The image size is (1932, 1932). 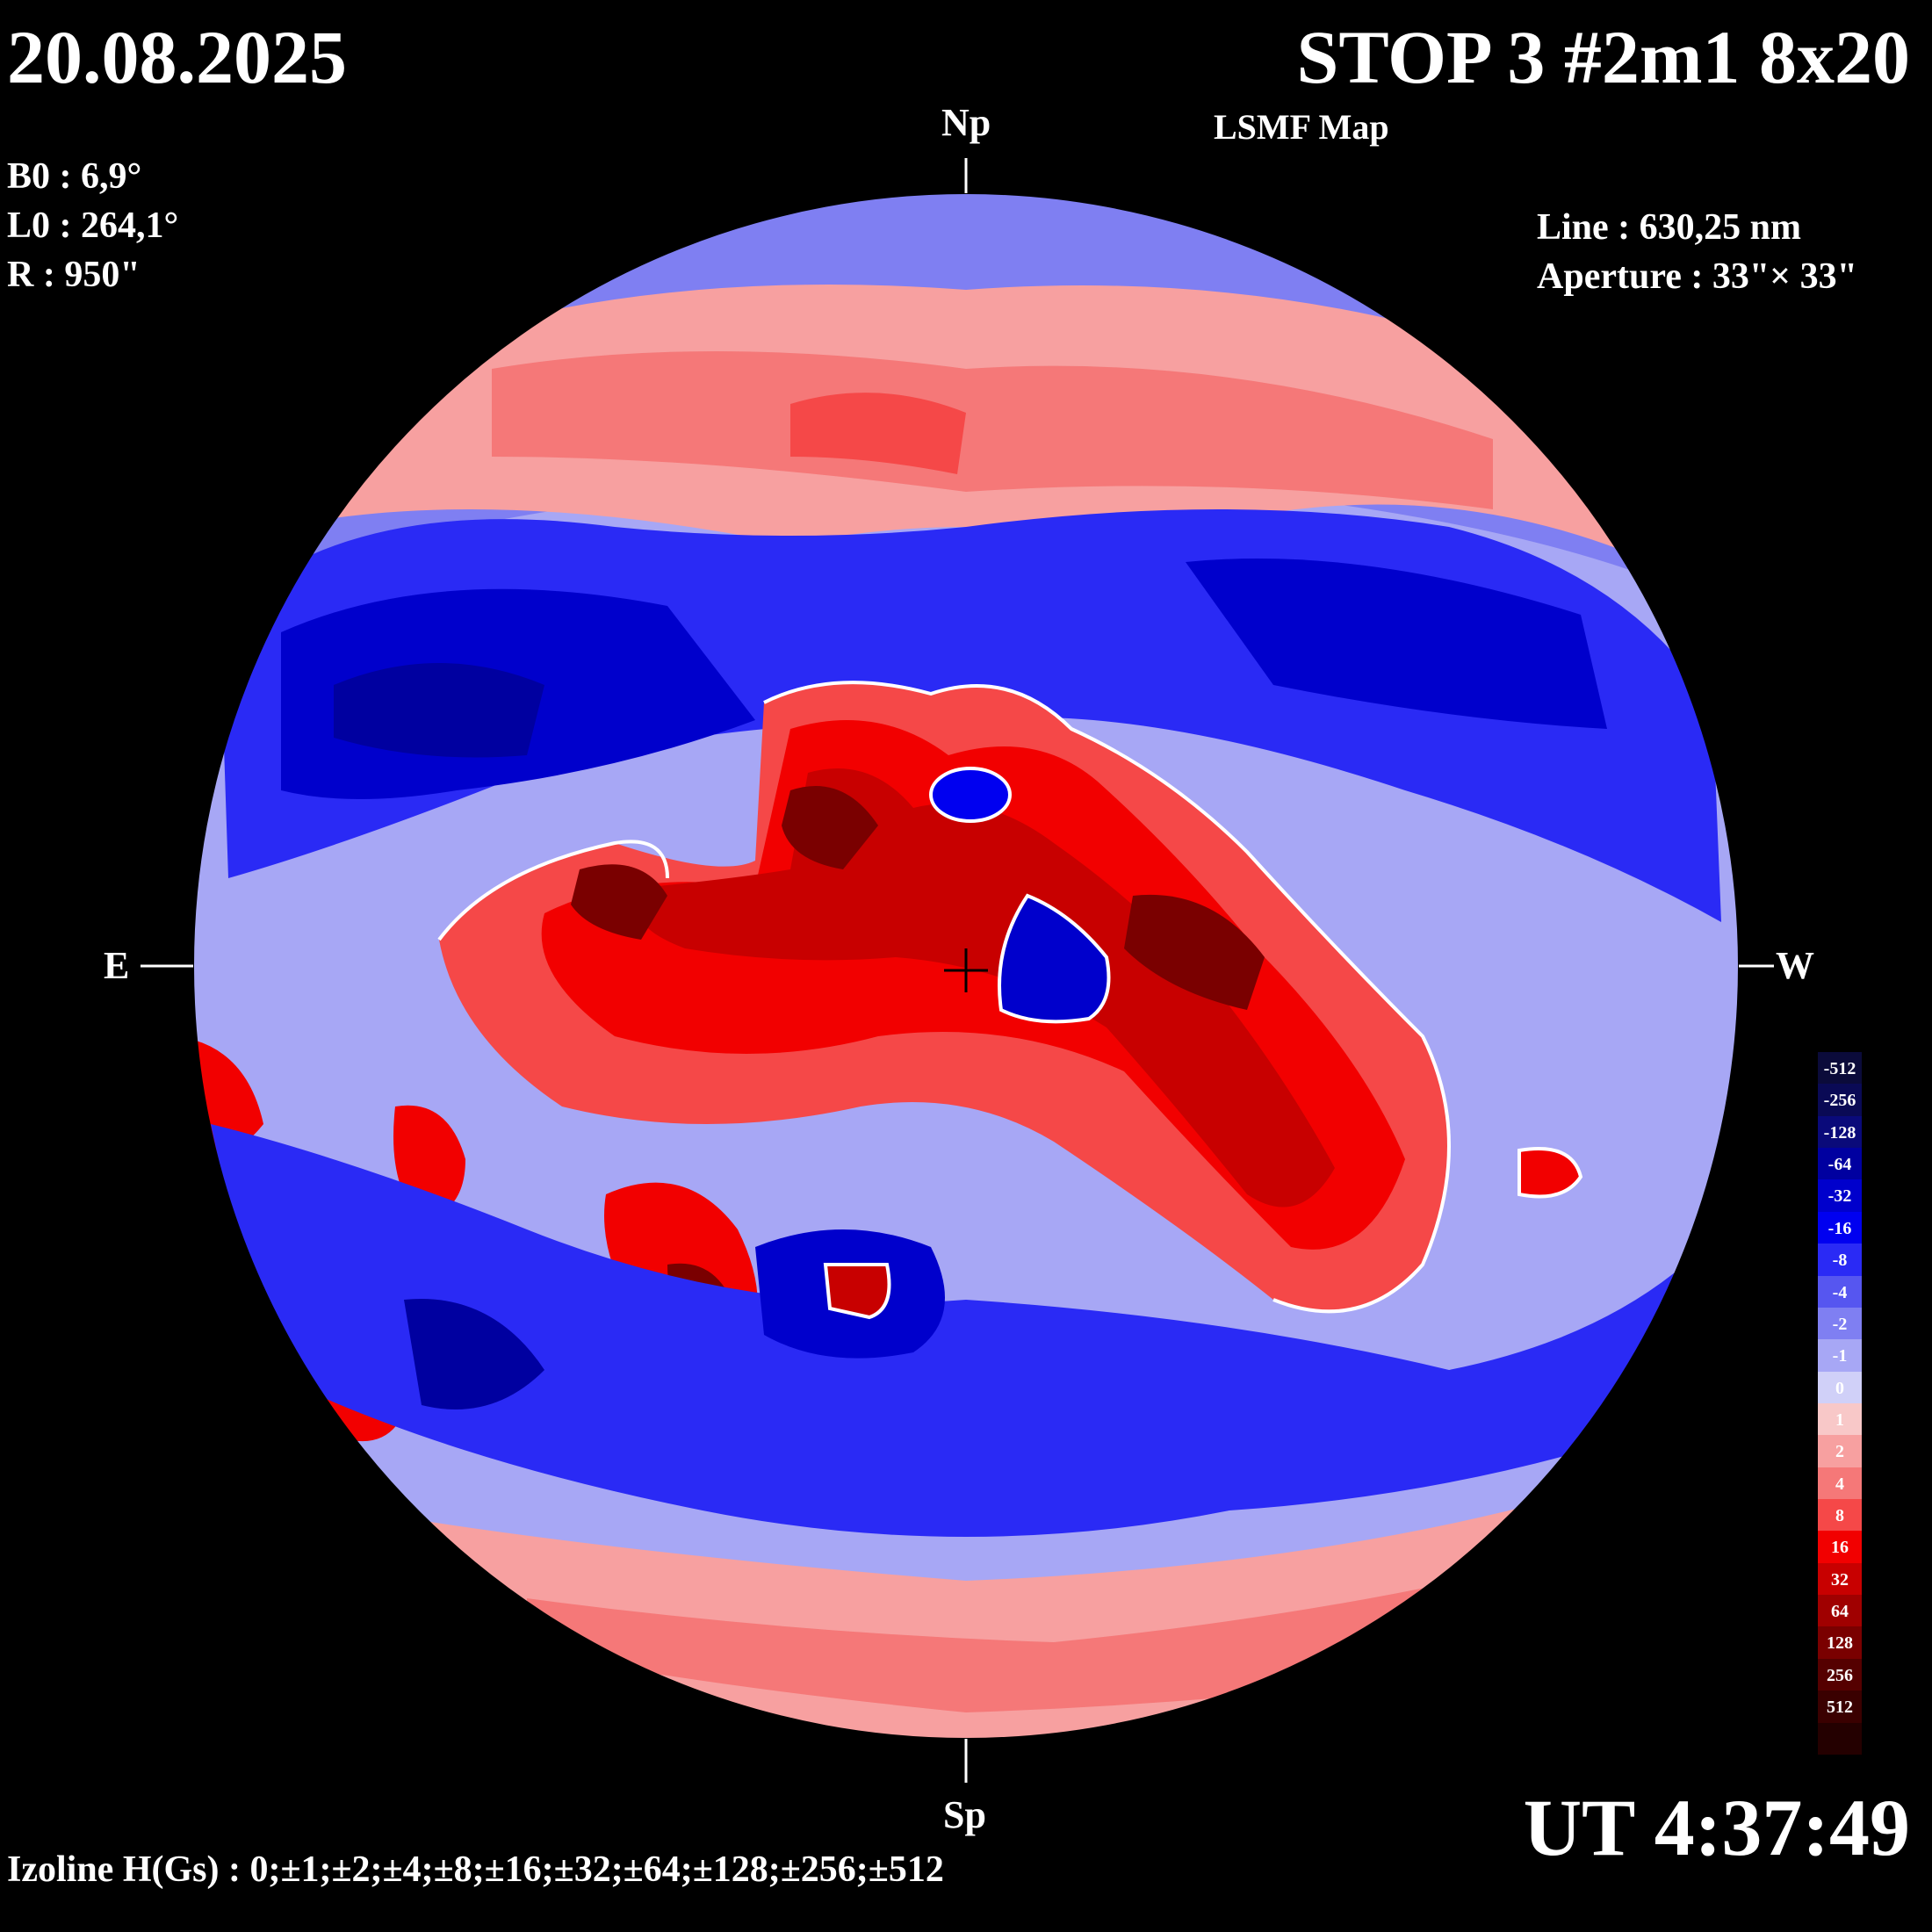 I want to click on scale-segment: 1, so click(x=1840, y=1419).